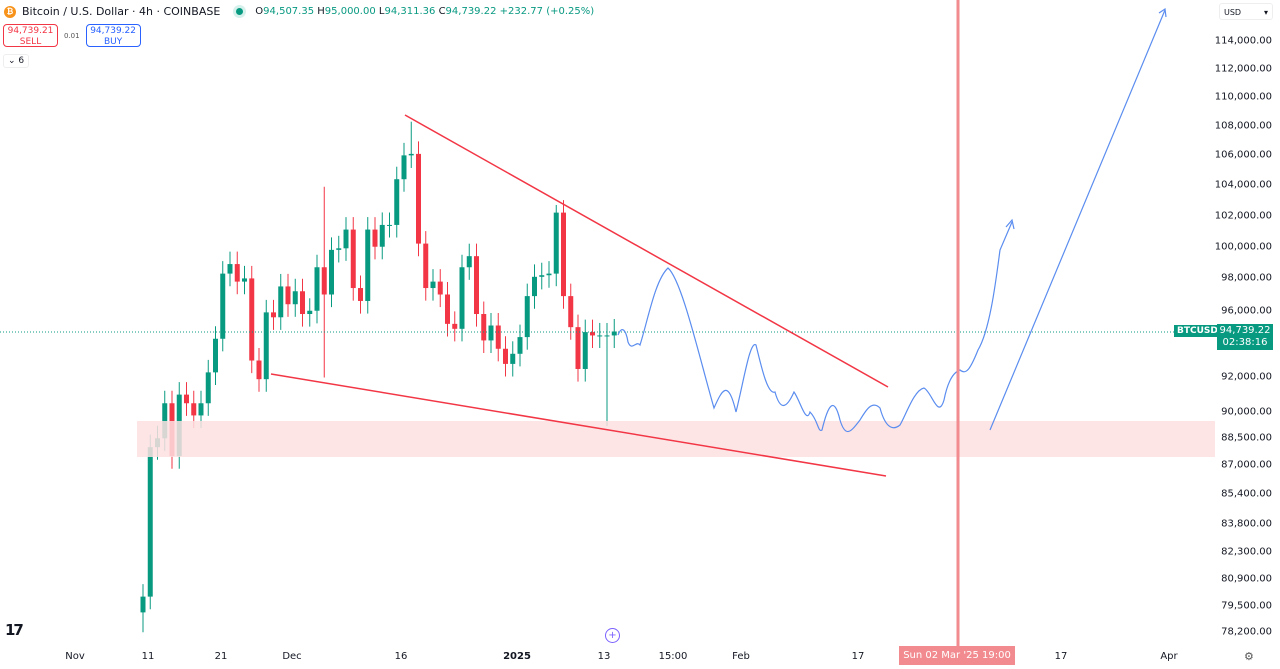 This screenshot has width=1280, height=669. Describe the element at coordinates (113, 35) in the screenshot. I see `buy-button: 94,739.22 BUY` at that location.